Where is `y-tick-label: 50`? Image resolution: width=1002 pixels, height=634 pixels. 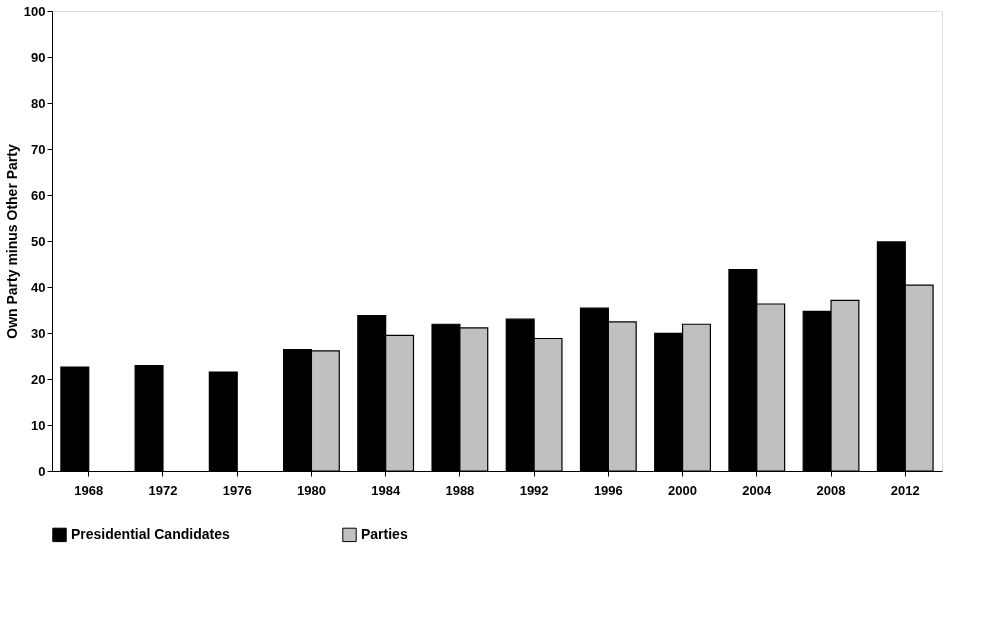 y-tick-label: 50 is located at coordinates (38, 241).